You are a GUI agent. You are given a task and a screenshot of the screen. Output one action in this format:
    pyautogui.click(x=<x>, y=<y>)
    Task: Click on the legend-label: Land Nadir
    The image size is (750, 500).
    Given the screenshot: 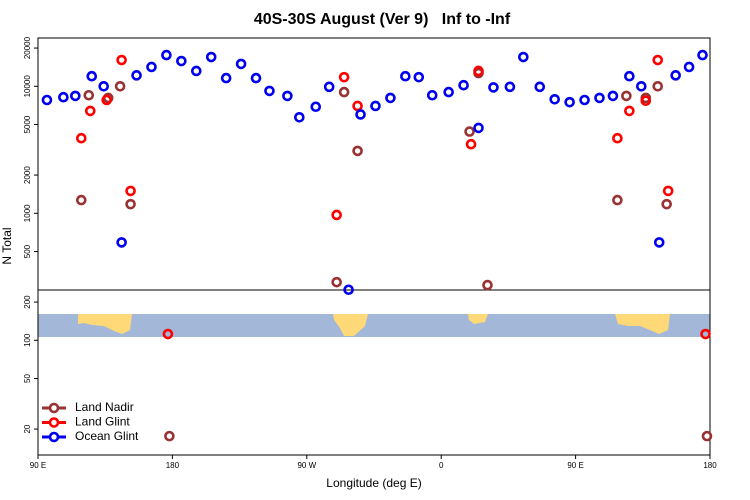 What is the action you would take?
    pyautogui.click(x=104, y=407)
    